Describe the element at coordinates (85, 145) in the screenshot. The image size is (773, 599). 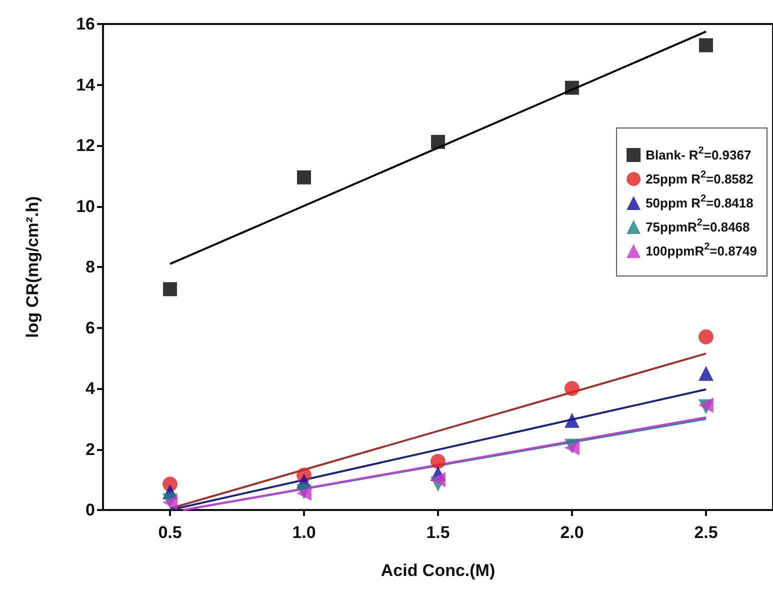
I see `y-tick-label: 12` at that location.